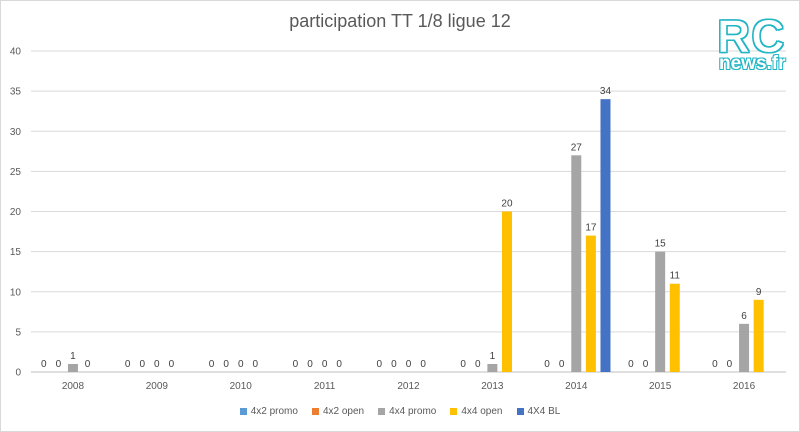 This screenshot has height=432, width=800. Describe the element at coordinates (400, 21) in the screenshot. I see `chart-title: participation TT 1/8 ligue 12` at that location.